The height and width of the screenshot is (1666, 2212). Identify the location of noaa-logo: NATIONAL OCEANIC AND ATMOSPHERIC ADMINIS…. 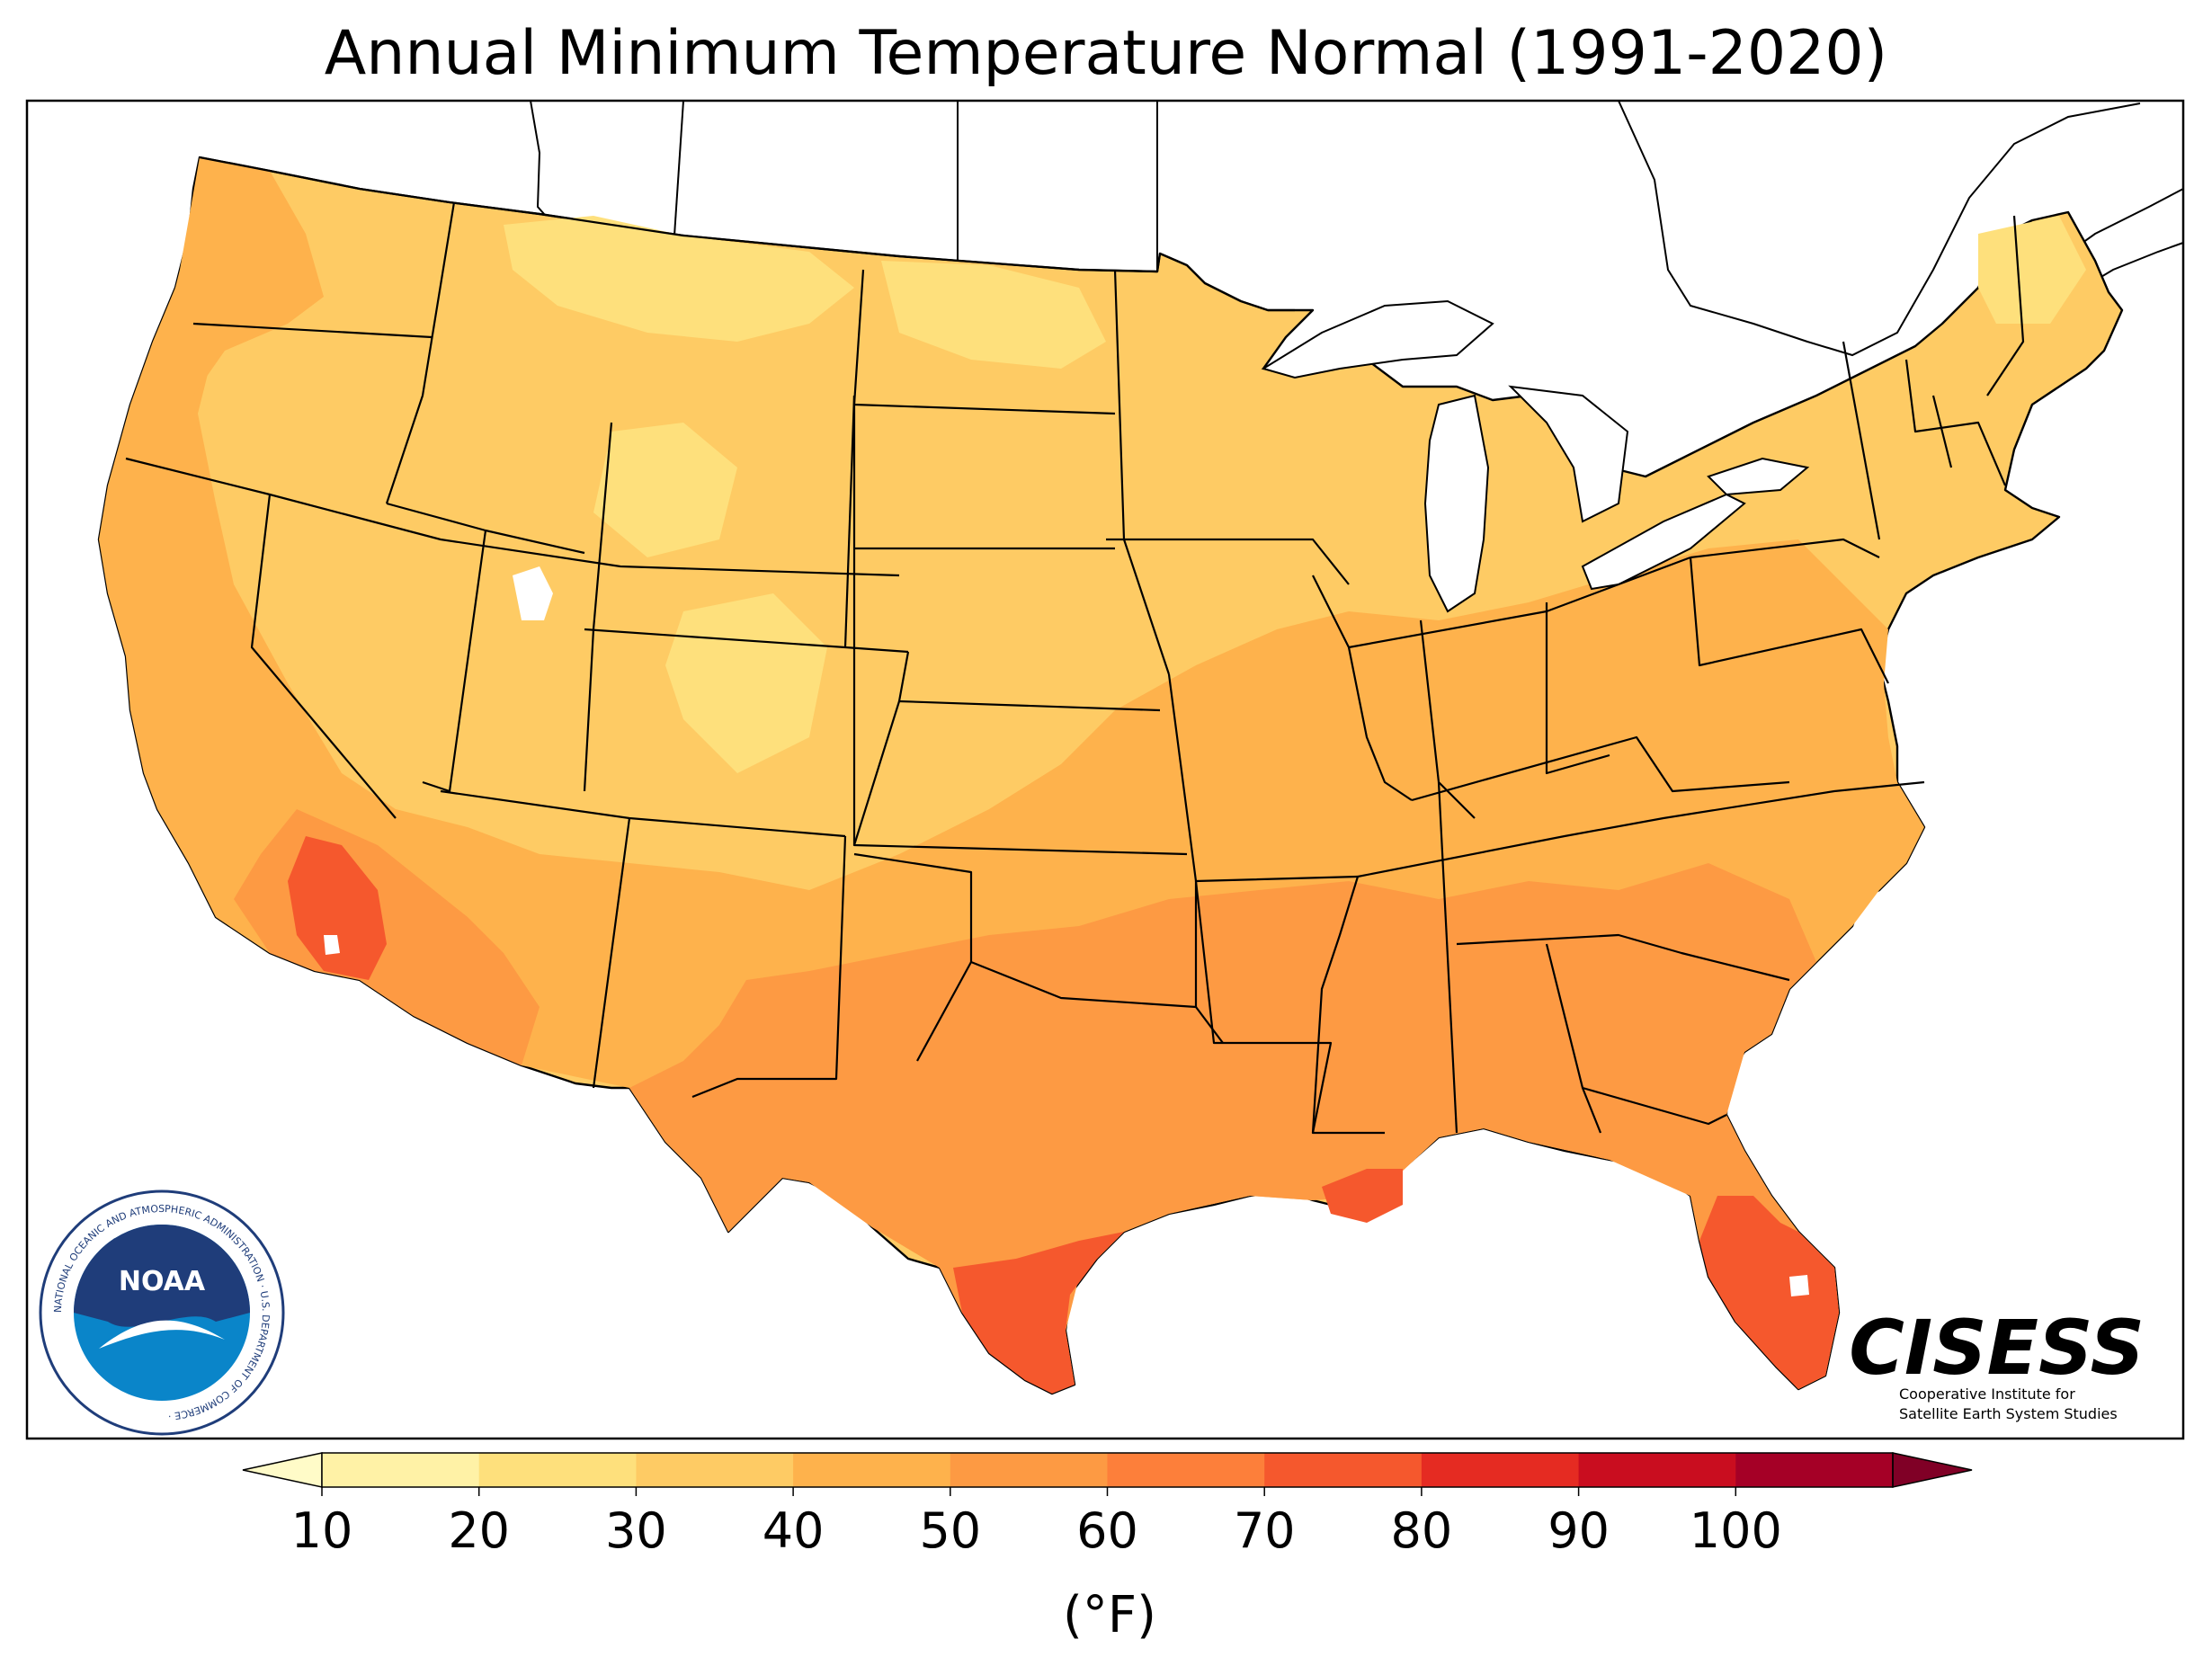
(162, 1313).